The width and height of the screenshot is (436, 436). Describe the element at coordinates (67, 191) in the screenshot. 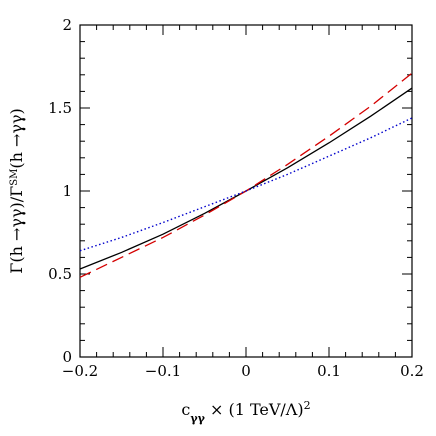

I see `y-tick-label: 1` at that location.